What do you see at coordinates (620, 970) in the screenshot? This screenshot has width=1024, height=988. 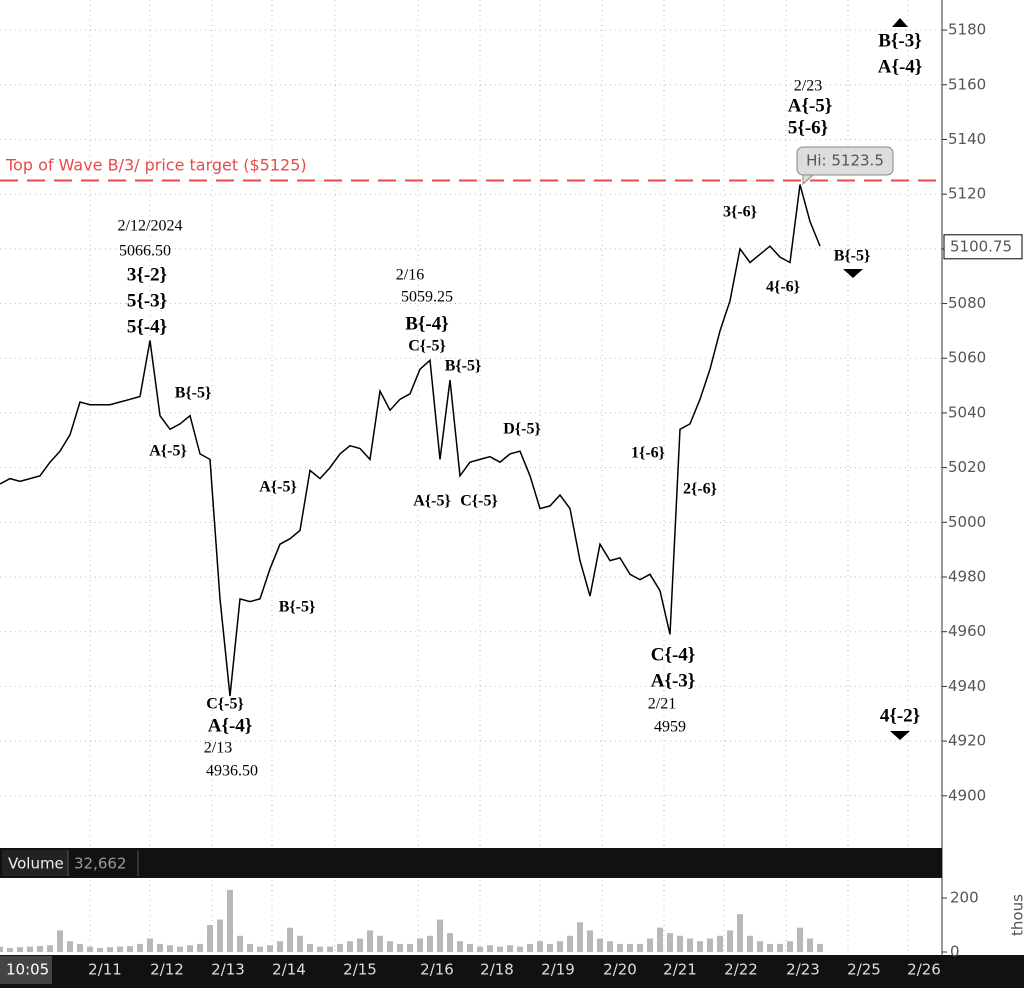 I see `x-tick-label: 2/20` at bounding box center [620, 970].